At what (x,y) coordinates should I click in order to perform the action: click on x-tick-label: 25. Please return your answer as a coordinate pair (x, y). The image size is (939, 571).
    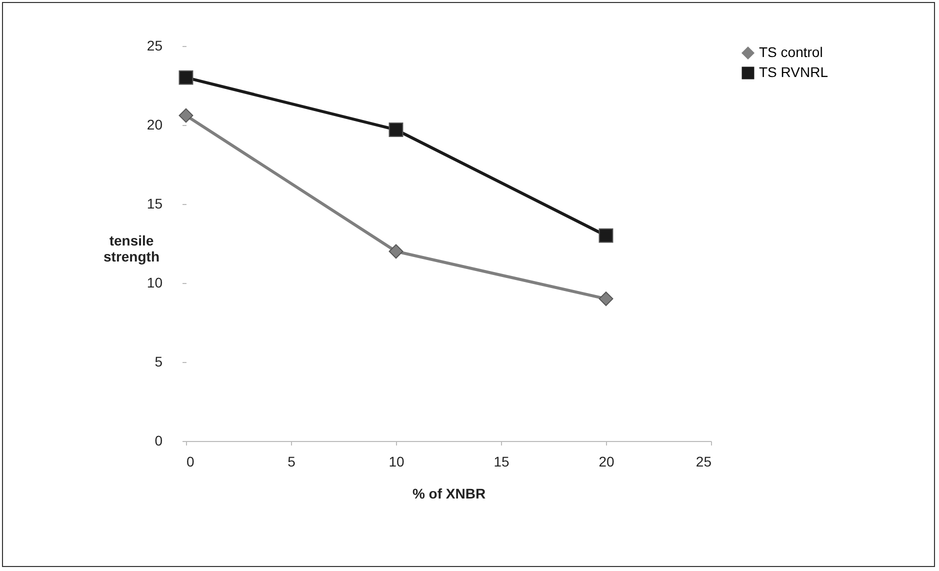
    Looking at the image, I should click on (704, 462).